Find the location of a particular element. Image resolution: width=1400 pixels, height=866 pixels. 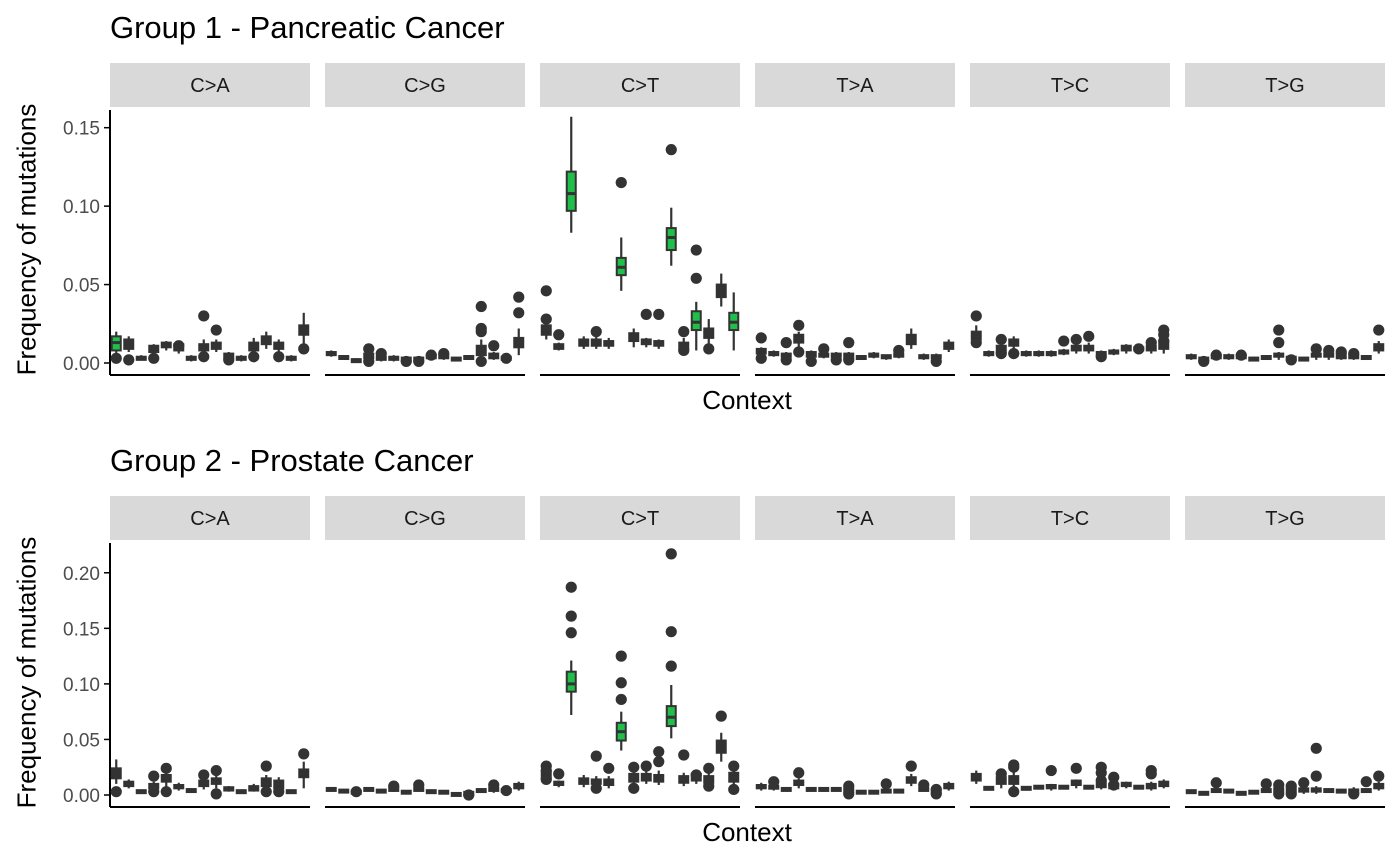

y-tick-label: 0.05 is located at coordinates (81, 286).